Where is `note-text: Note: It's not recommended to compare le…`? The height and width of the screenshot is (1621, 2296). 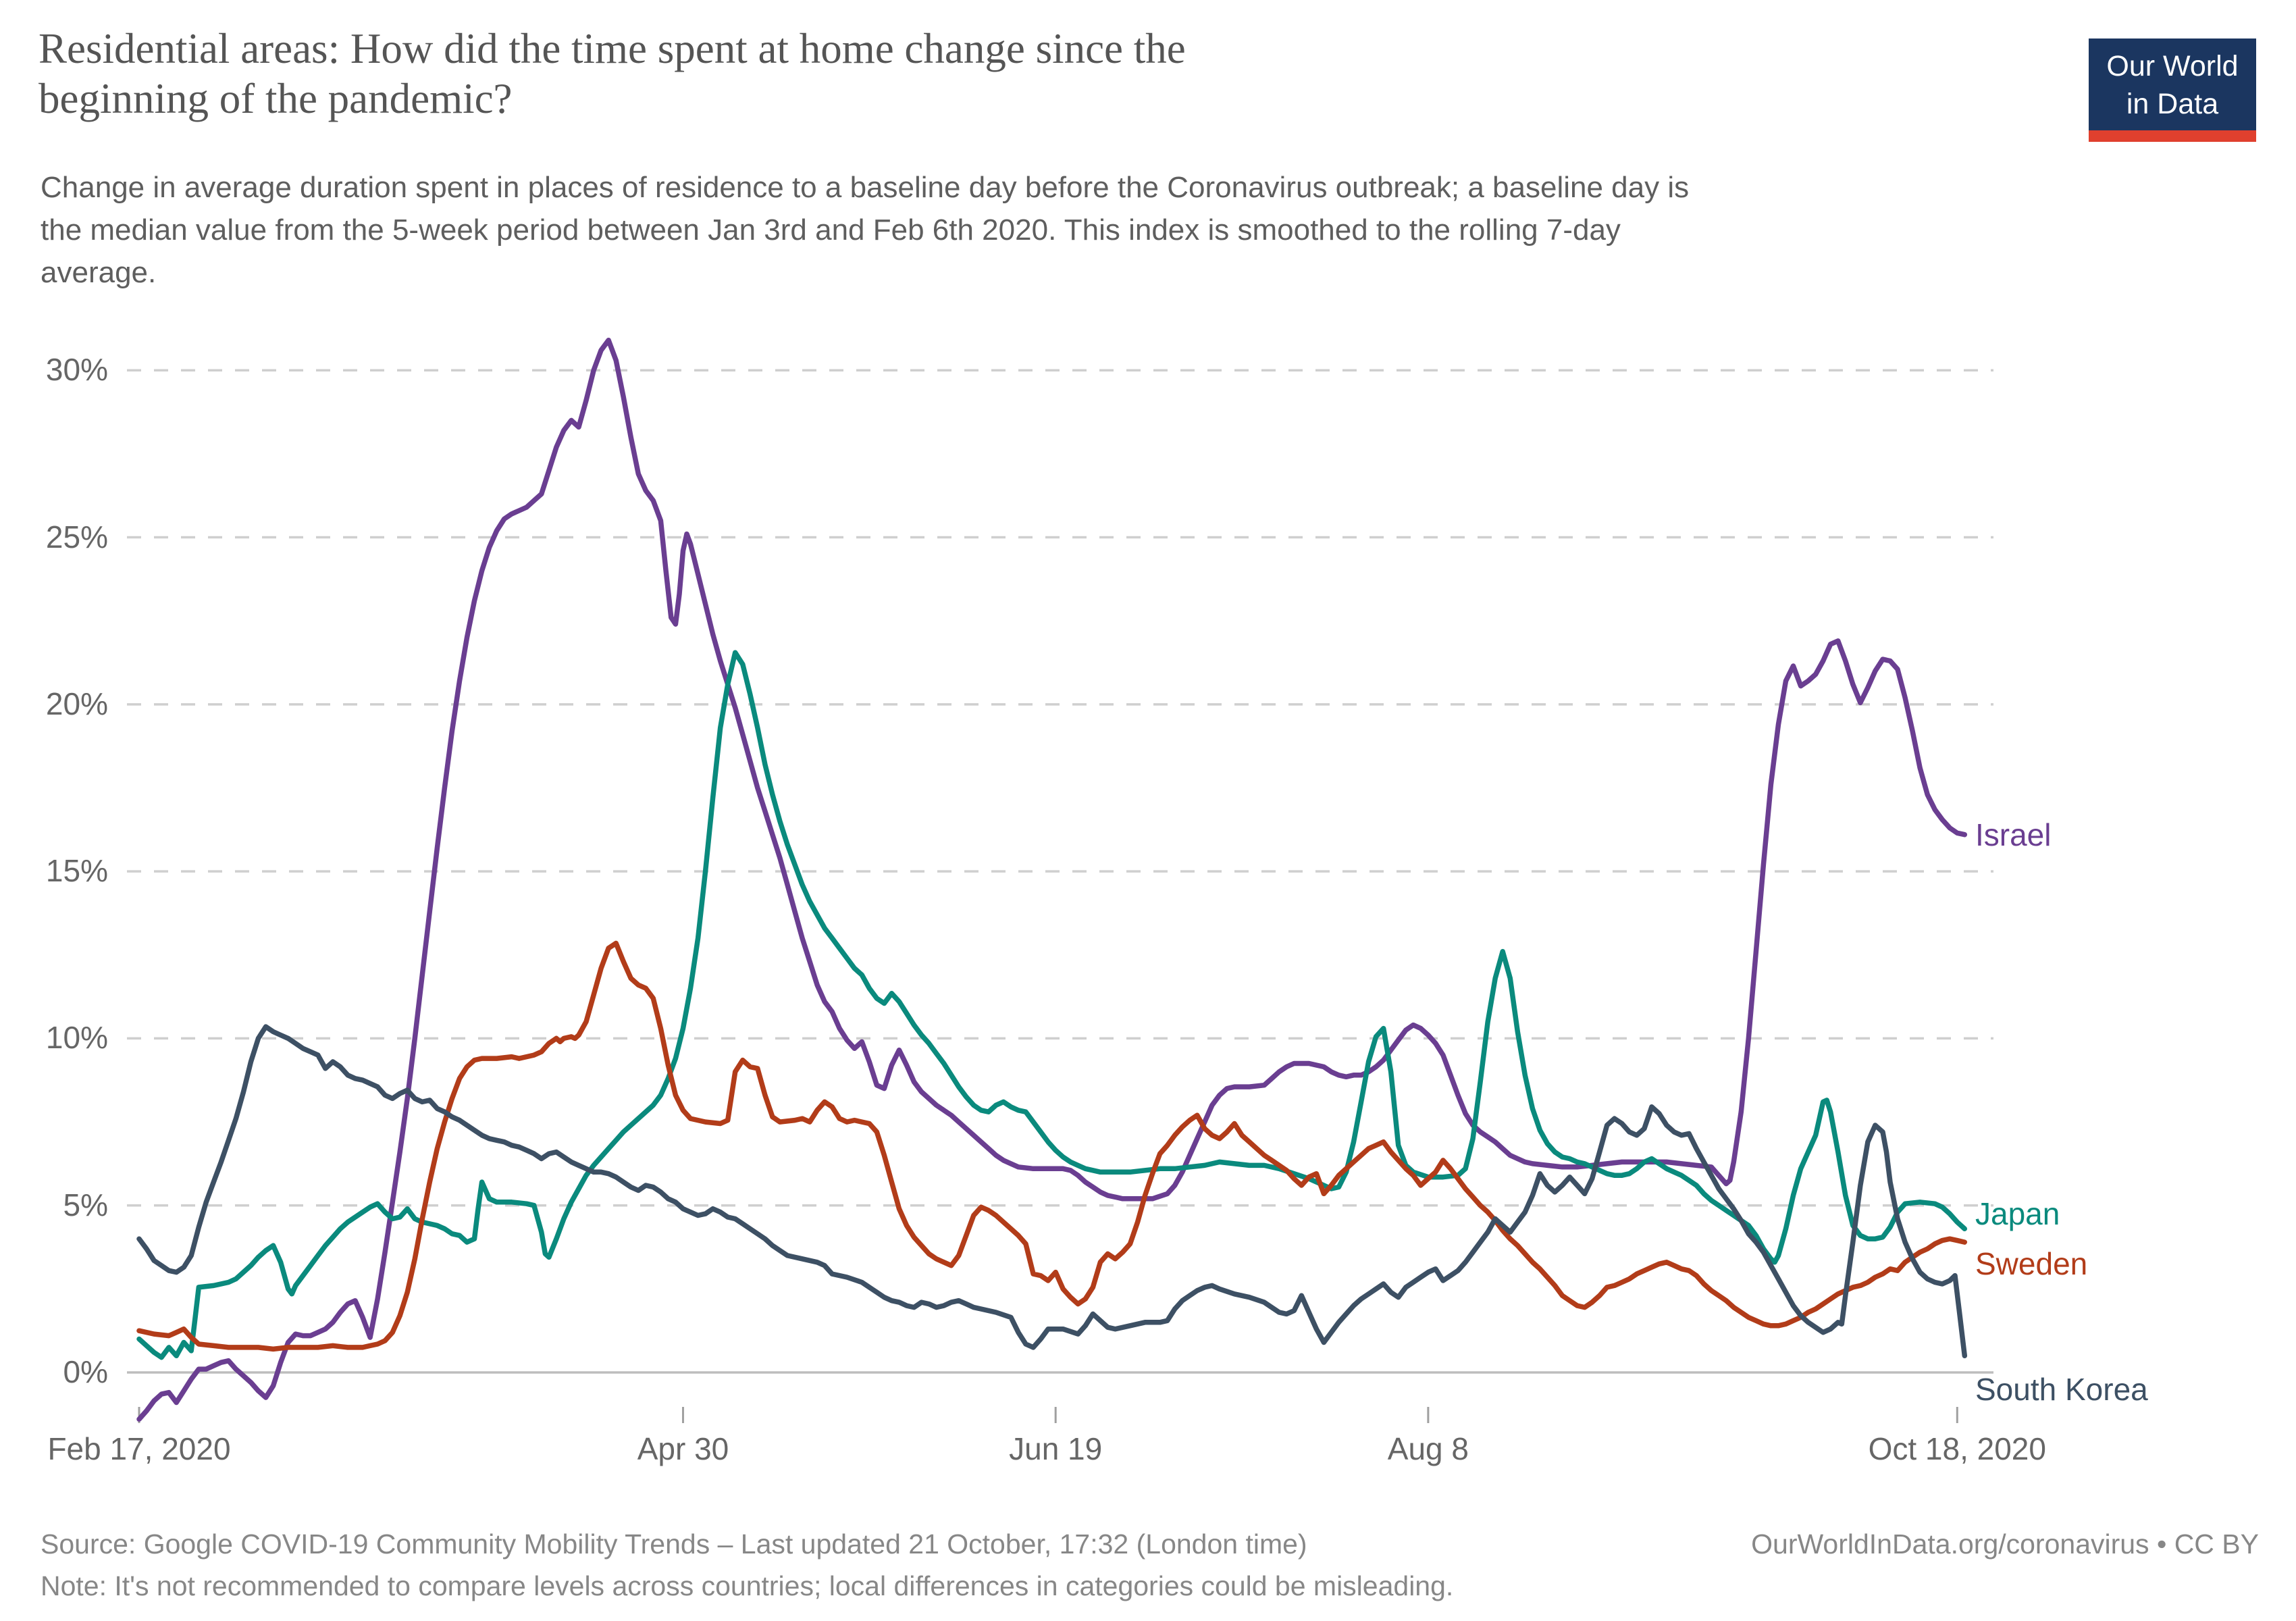 note-text: Note: It's not recommended to compare le… is located at coordinates (747, 1585).